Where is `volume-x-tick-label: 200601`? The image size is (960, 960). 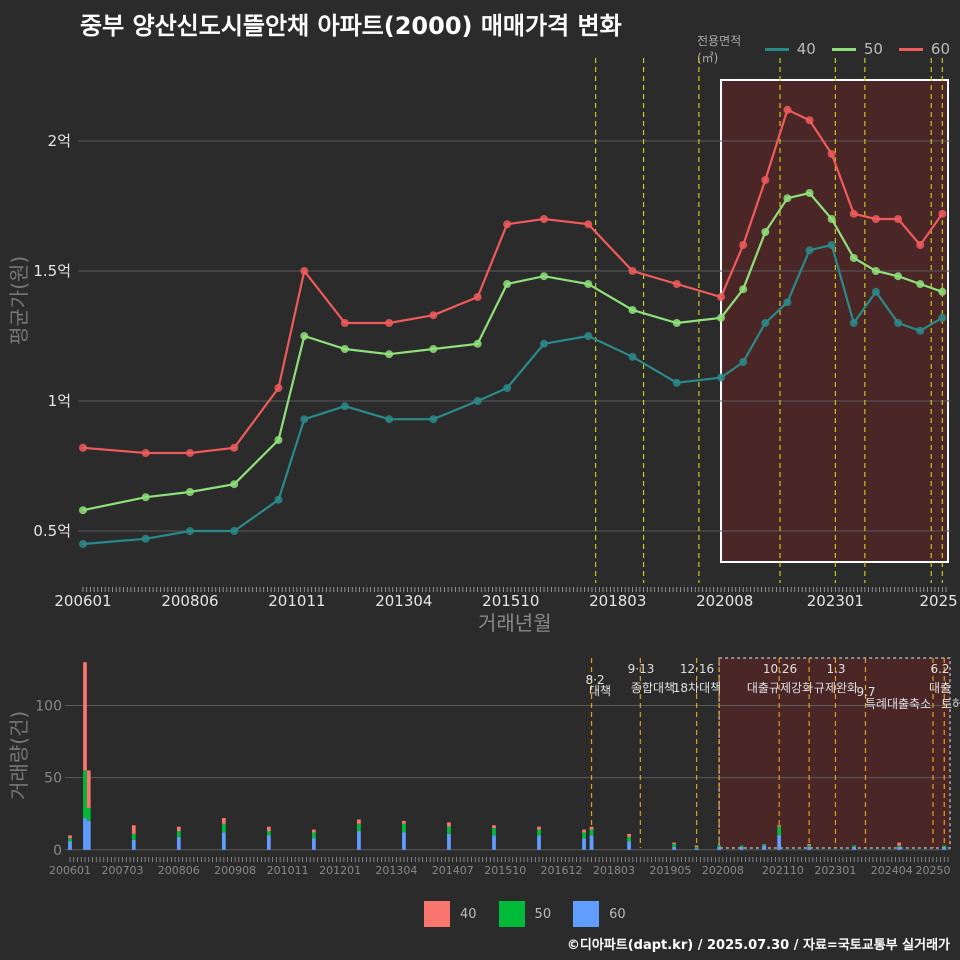 volume-x-tick-label: 200601 is located at coordinates (70, 870).